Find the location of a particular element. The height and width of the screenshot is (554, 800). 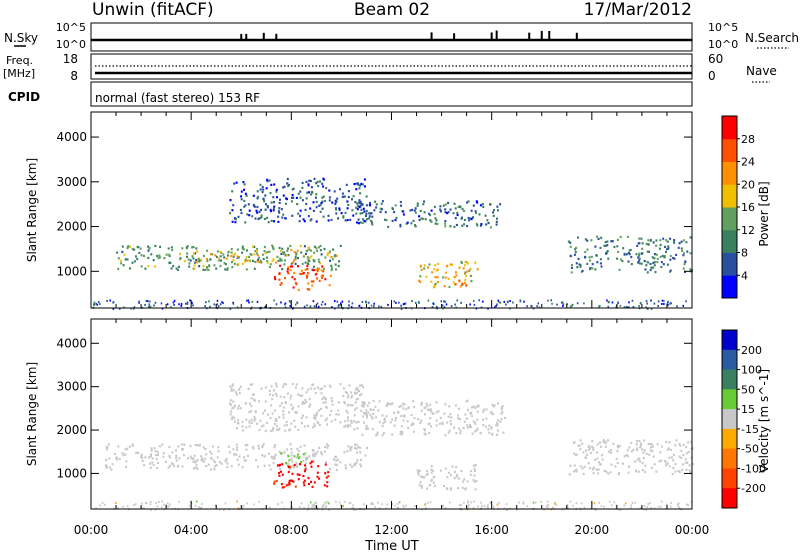

colorbar-tick-label: 20 is located at coordinates (748, 184).